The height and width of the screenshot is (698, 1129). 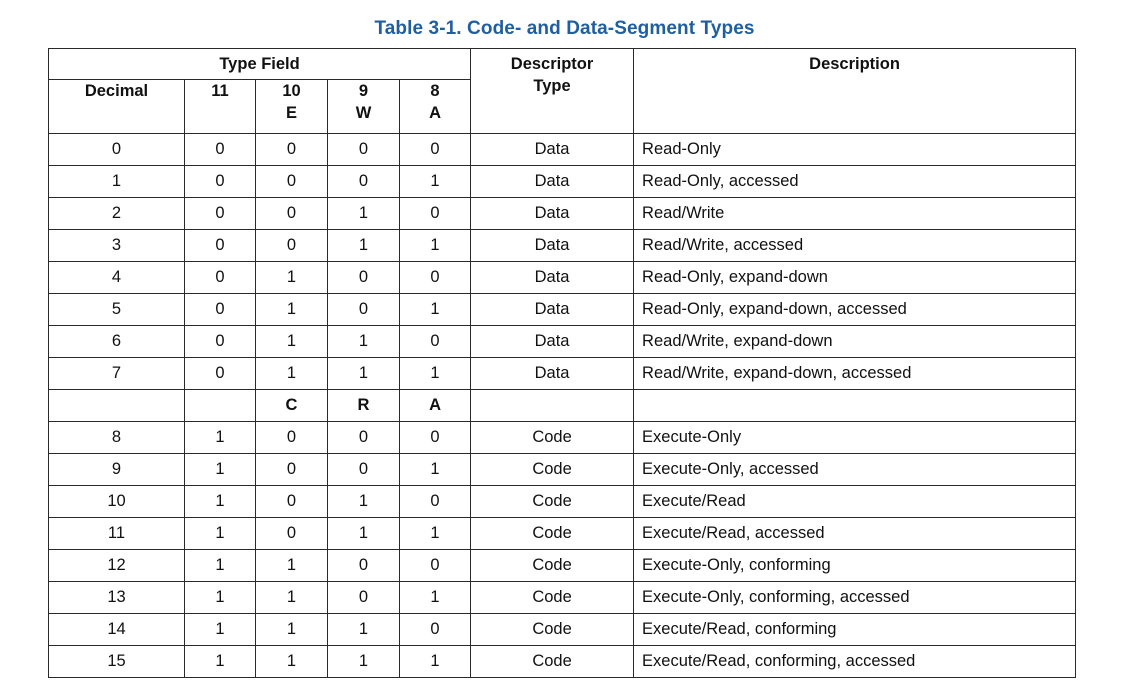 I want to click on bit8-number: 8, so click(x=435, y=91).